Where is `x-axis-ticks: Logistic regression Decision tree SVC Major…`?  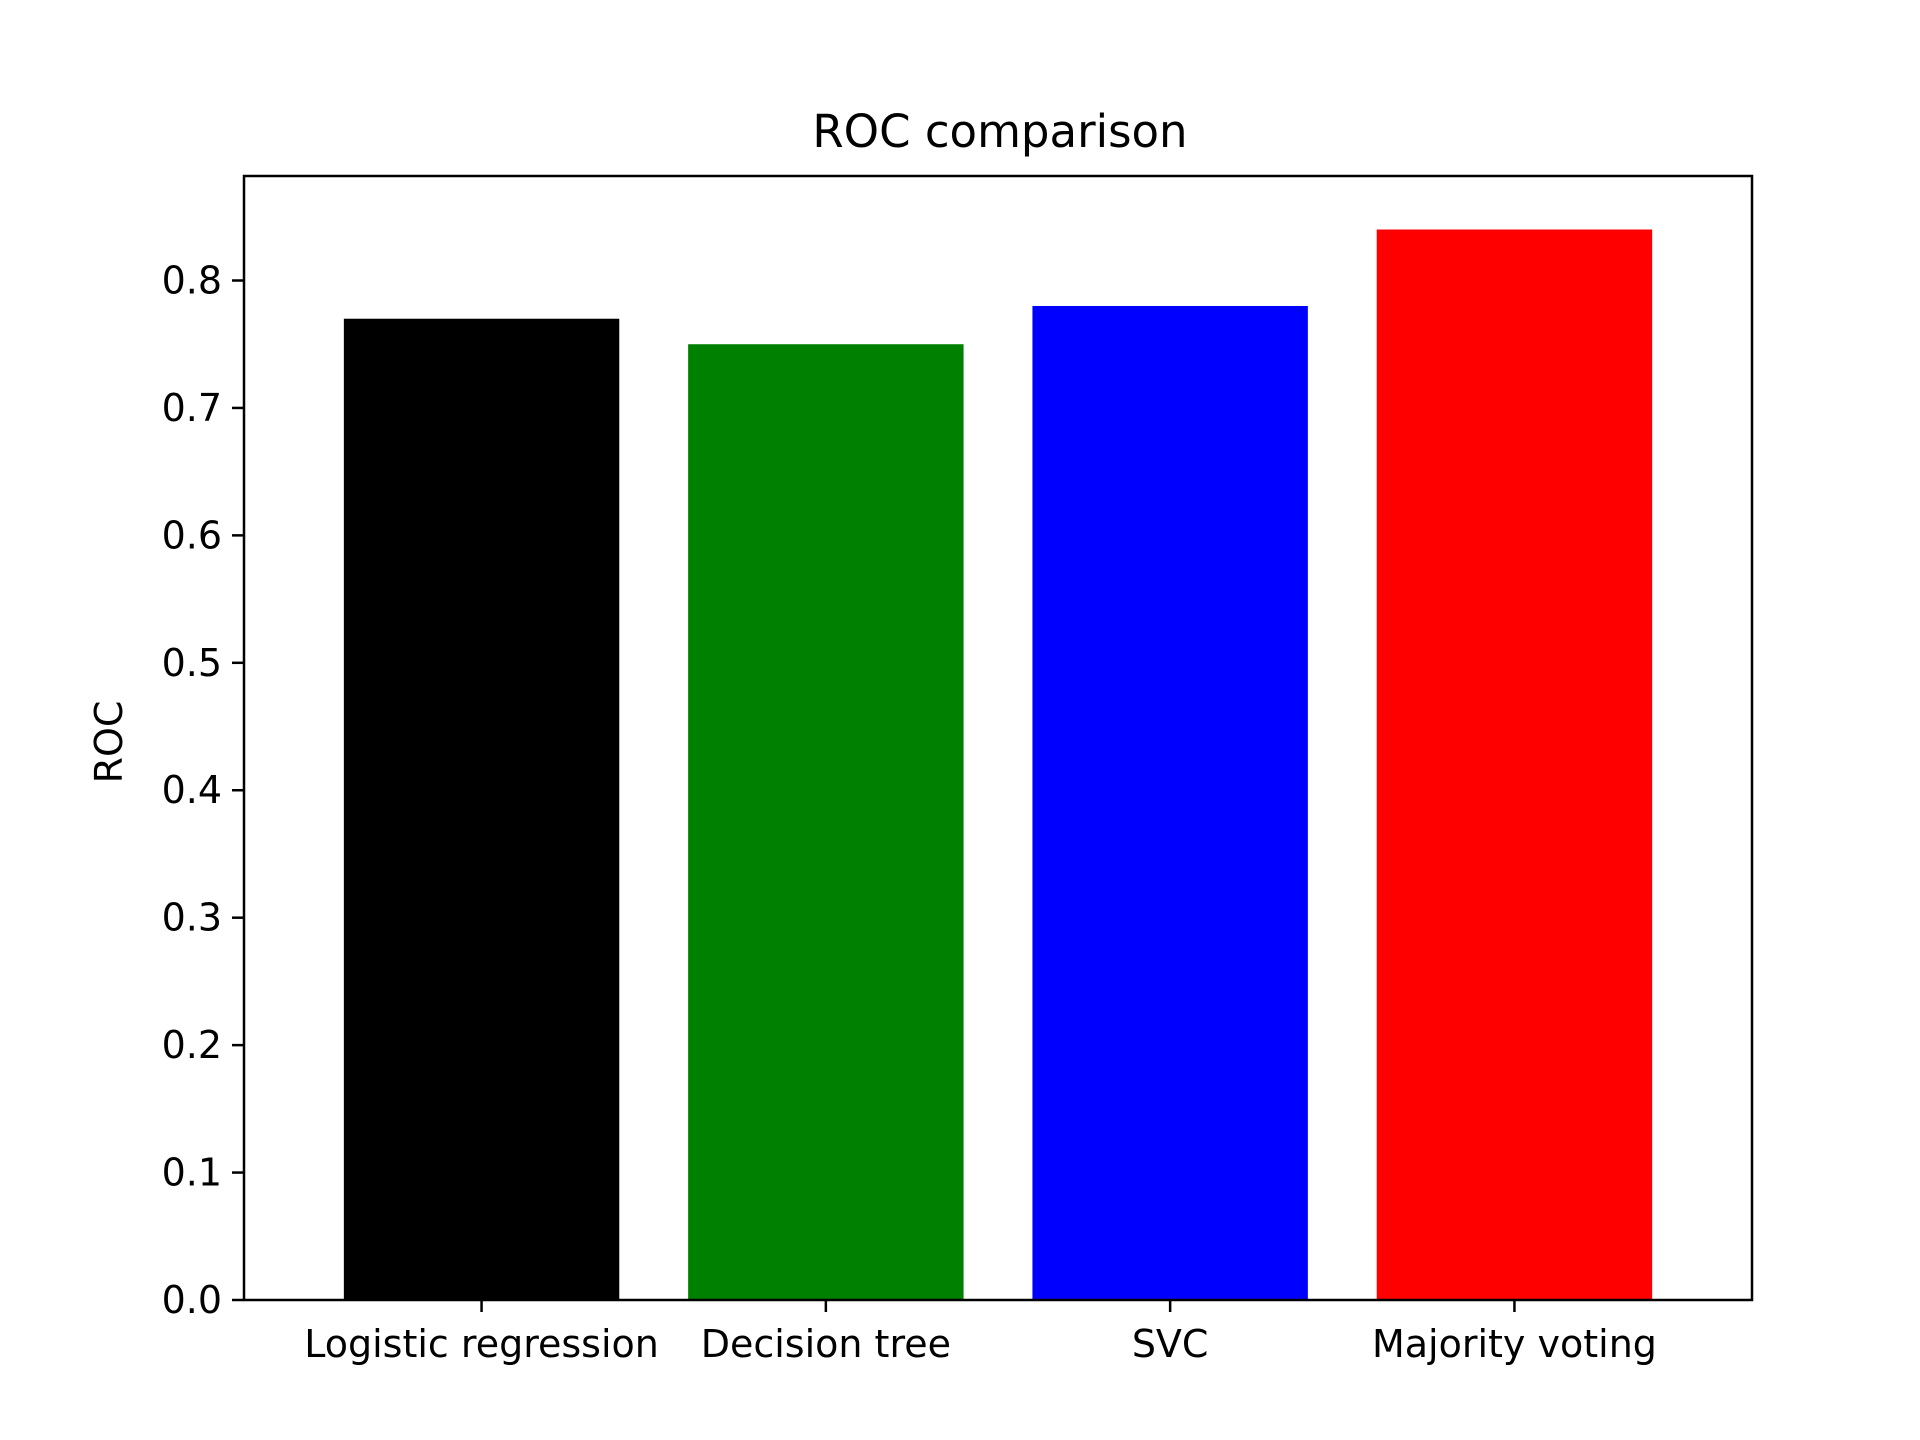
x-axis-ticks: Logistic regression Decision tree SVC Major… is located at coordinates (980, 1333).